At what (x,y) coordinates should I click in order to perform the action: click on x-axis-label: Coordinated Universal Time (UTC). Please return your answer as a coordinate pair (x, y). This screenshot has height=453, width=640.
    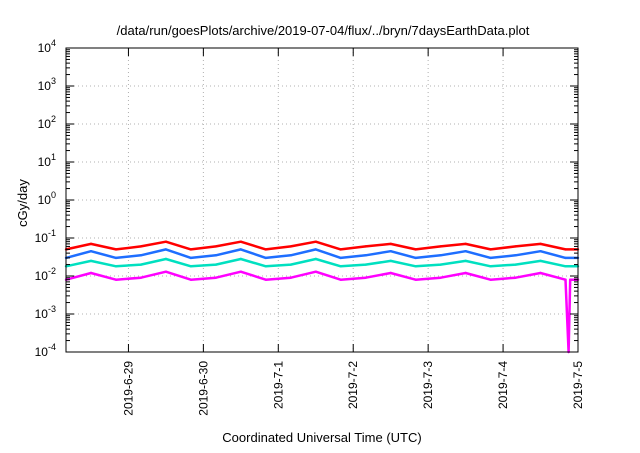
    Looking at the image, I should click on (321, 437).